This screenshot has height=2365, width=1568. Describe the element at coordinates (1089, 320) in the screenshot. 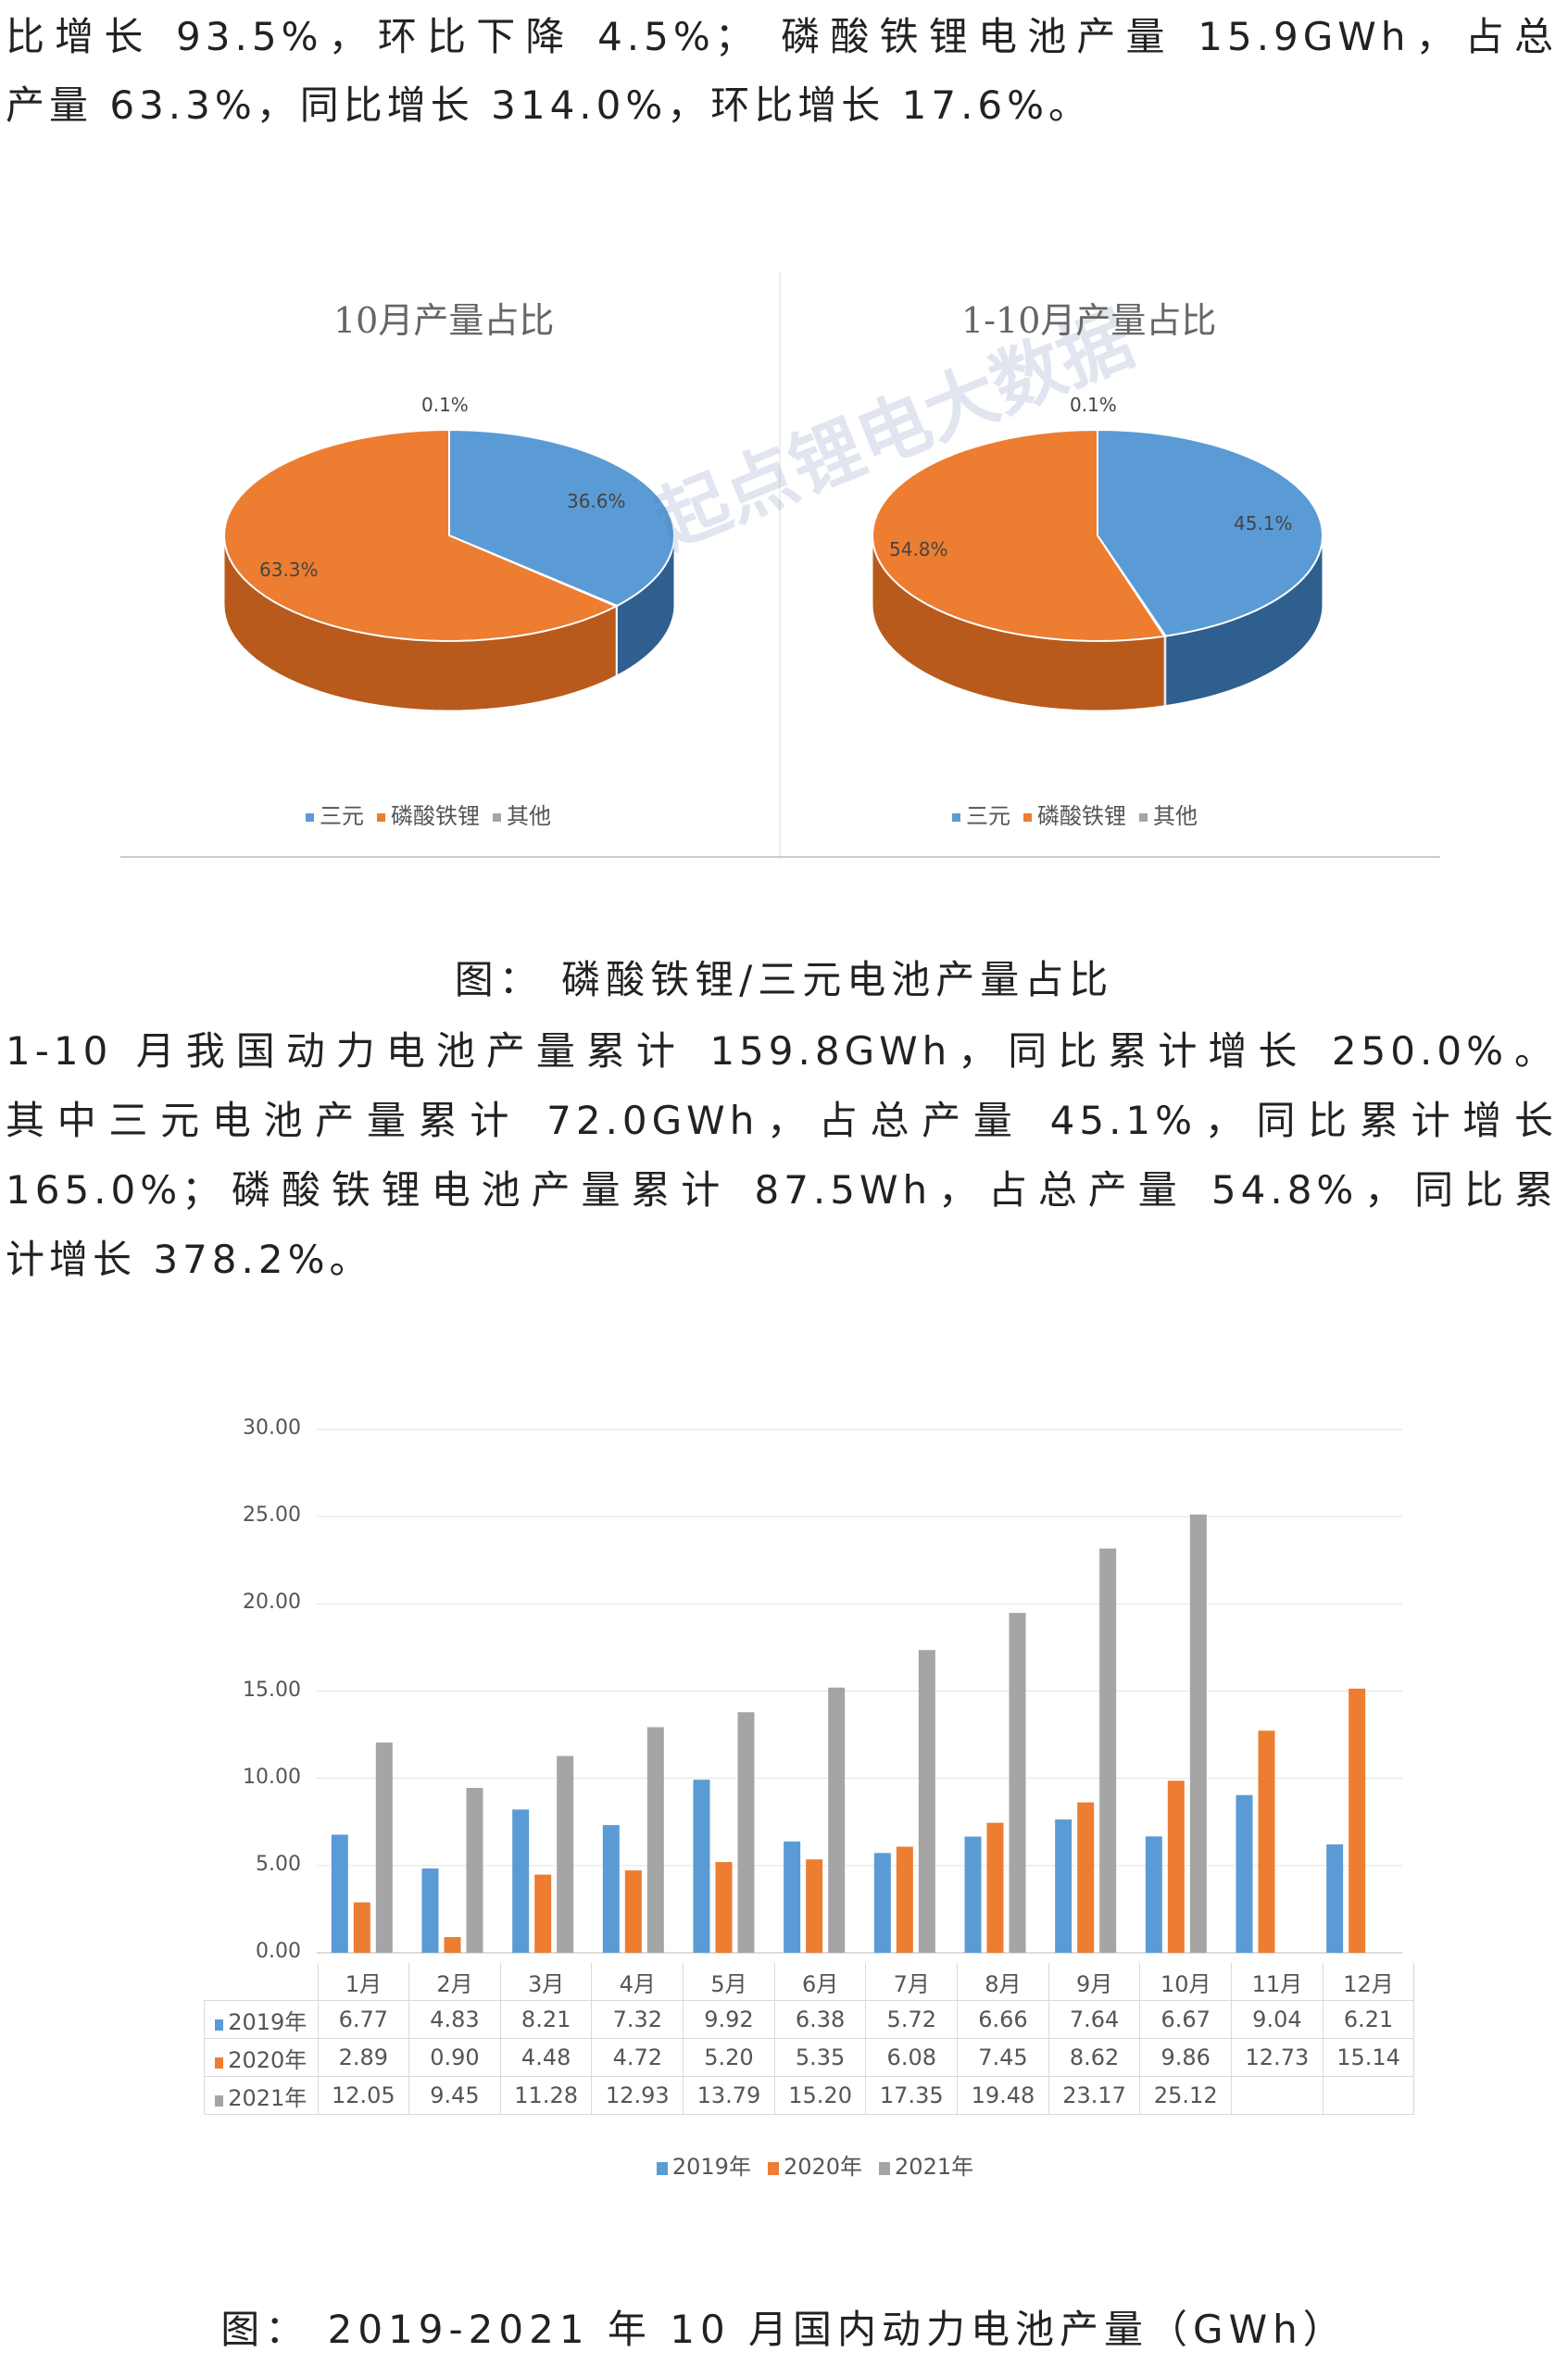

I see `pie2-title: 1-10月产量占比` at that location.